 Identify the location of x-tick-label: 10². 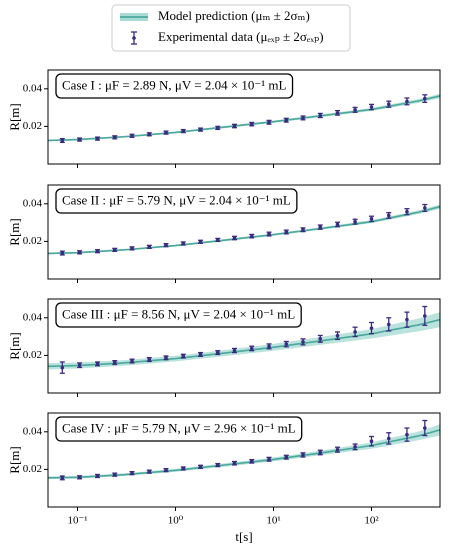
(371, 521).